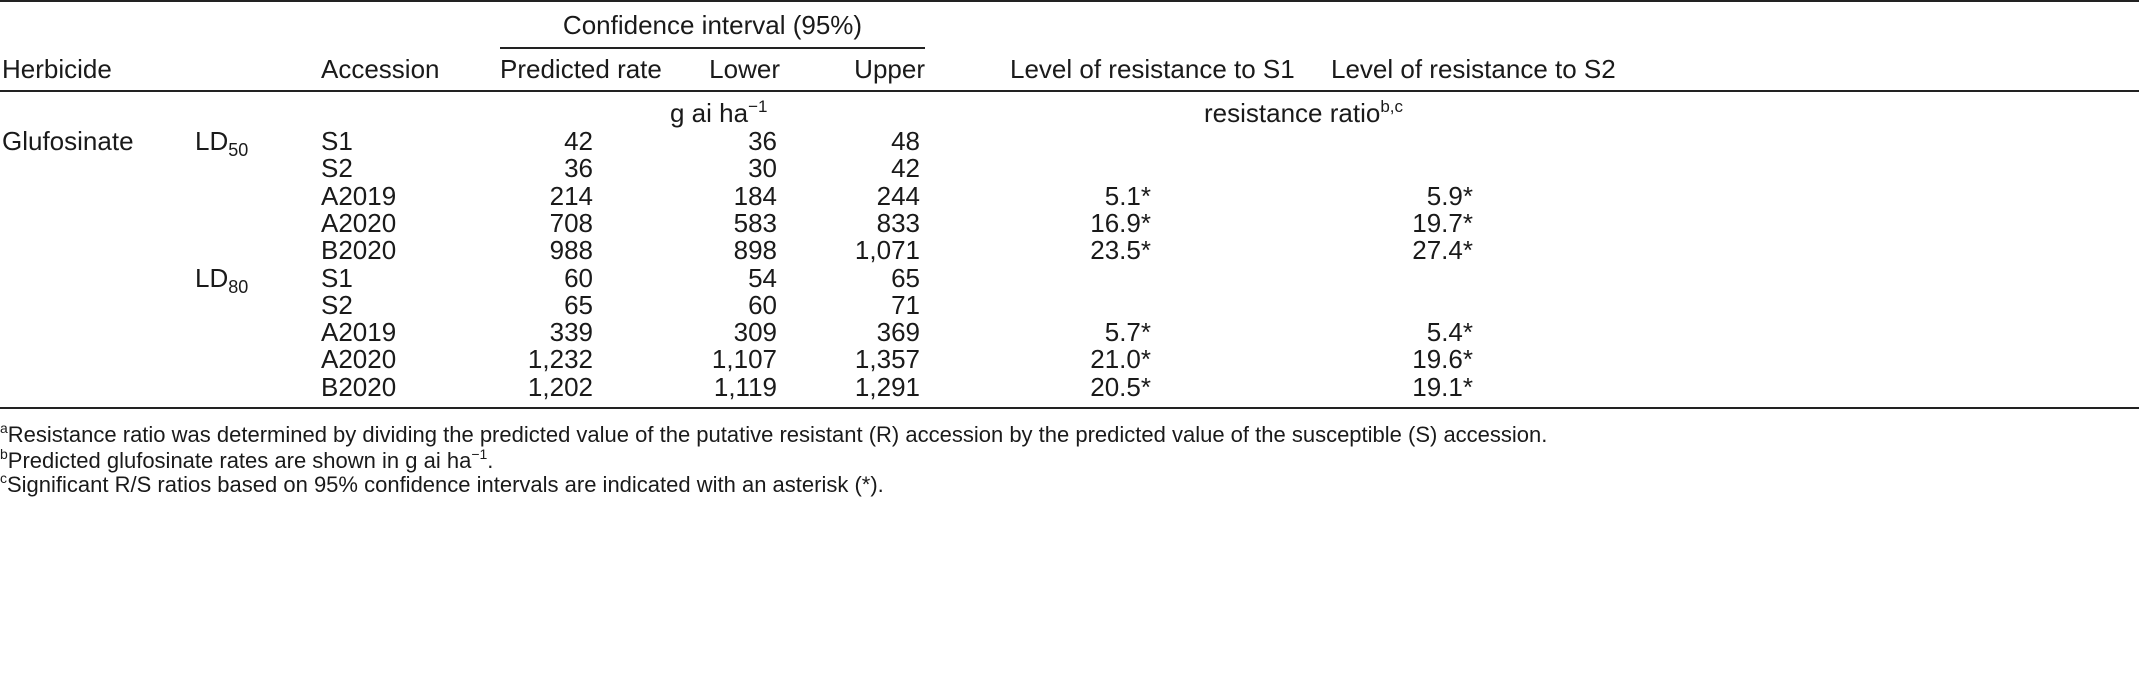 This screenshot has width=2139, height=674. Describe the element at coordinates (1442, 222) in the screenshot. I see `cell-resistance-s2: 19.7*` at that location.